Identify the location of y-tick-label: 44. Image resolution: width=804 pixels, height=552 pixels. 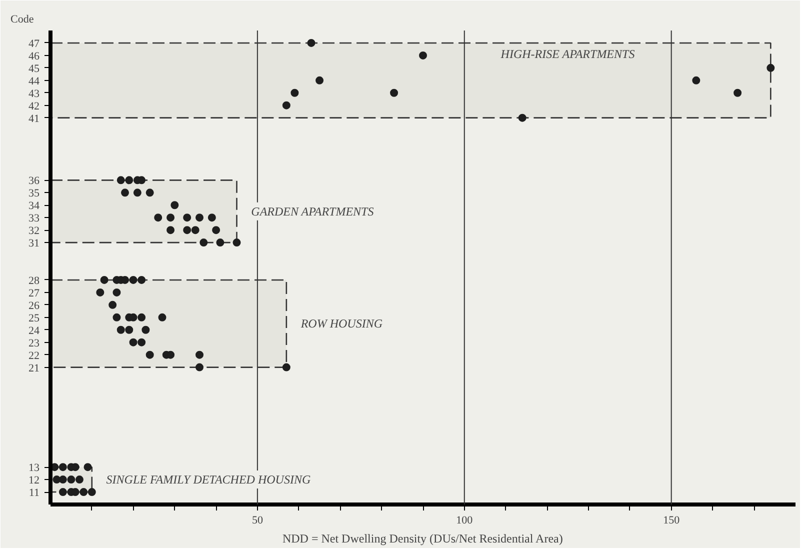
(34, 81).